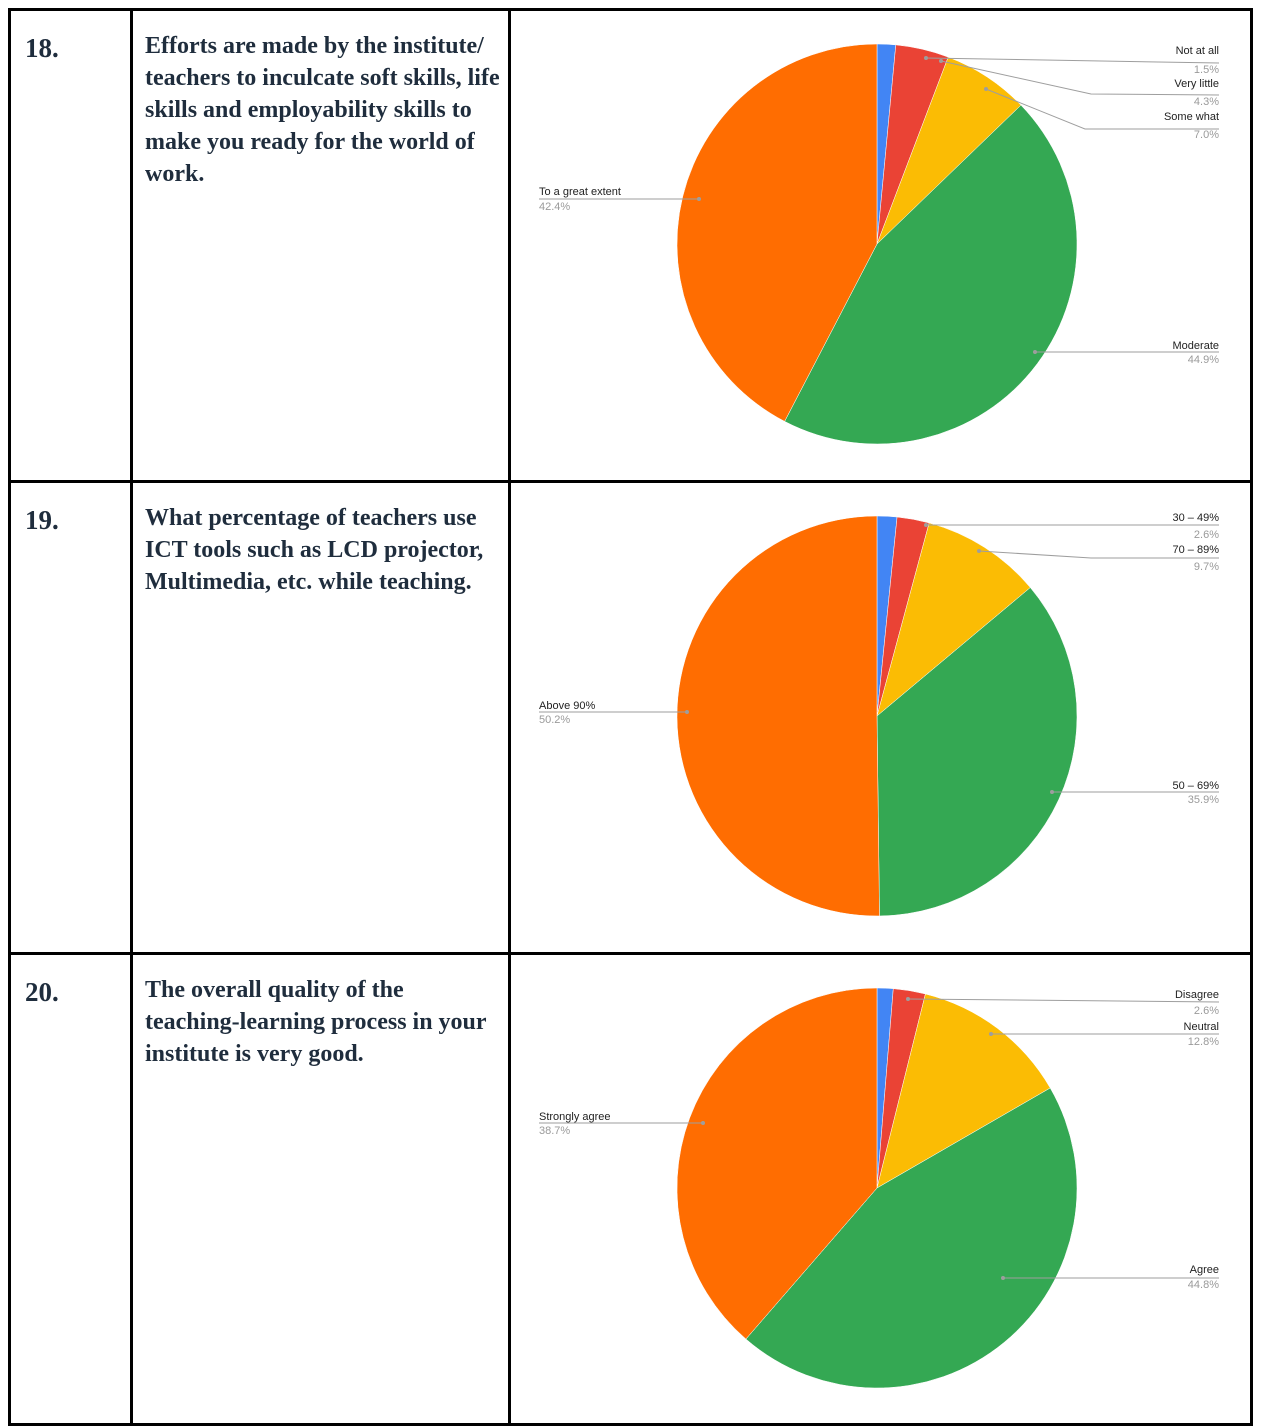  Describe the element at coordinates (1206, 135) in the screenshot. I see `legend-pct-some-what: 7.0%` at that location.